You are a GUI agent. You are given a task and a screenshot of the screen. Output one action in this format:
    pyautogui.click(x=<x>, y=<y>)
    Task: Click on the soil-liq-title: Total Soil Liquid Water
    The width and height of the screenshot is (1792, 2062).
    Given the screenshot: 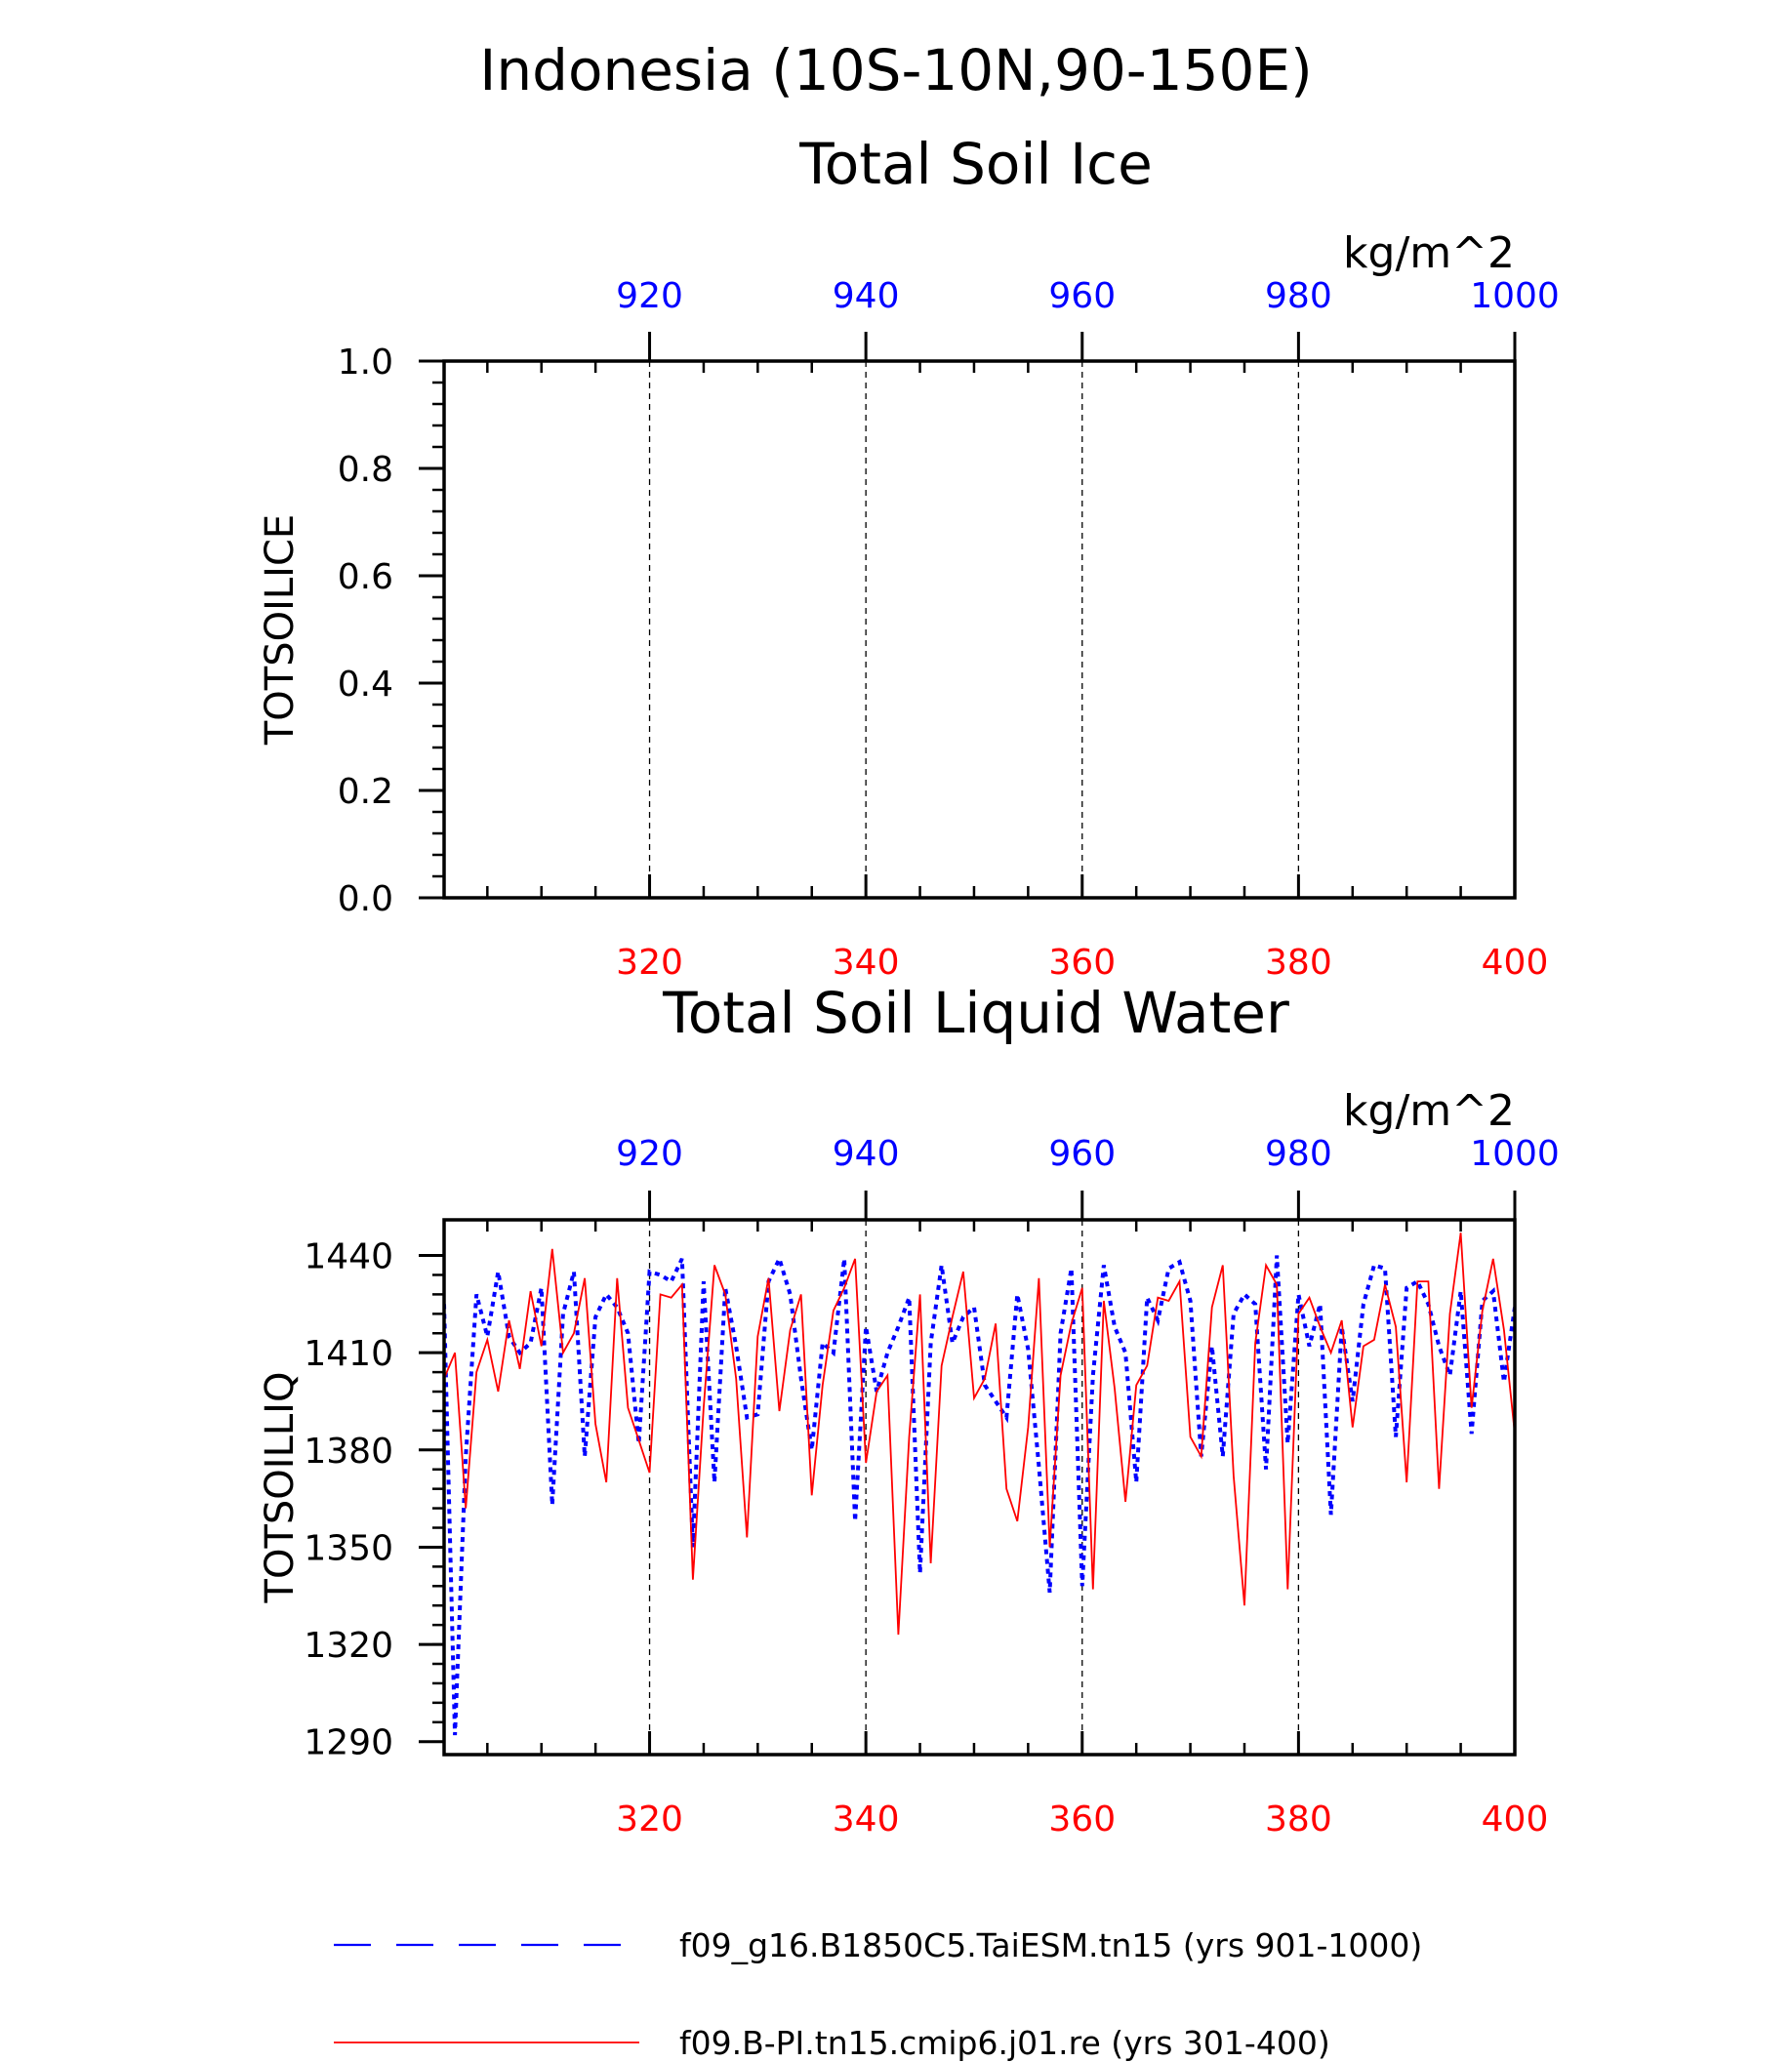 What is the action you would take?
    pyautogui.click(x=975, y=1013)
    